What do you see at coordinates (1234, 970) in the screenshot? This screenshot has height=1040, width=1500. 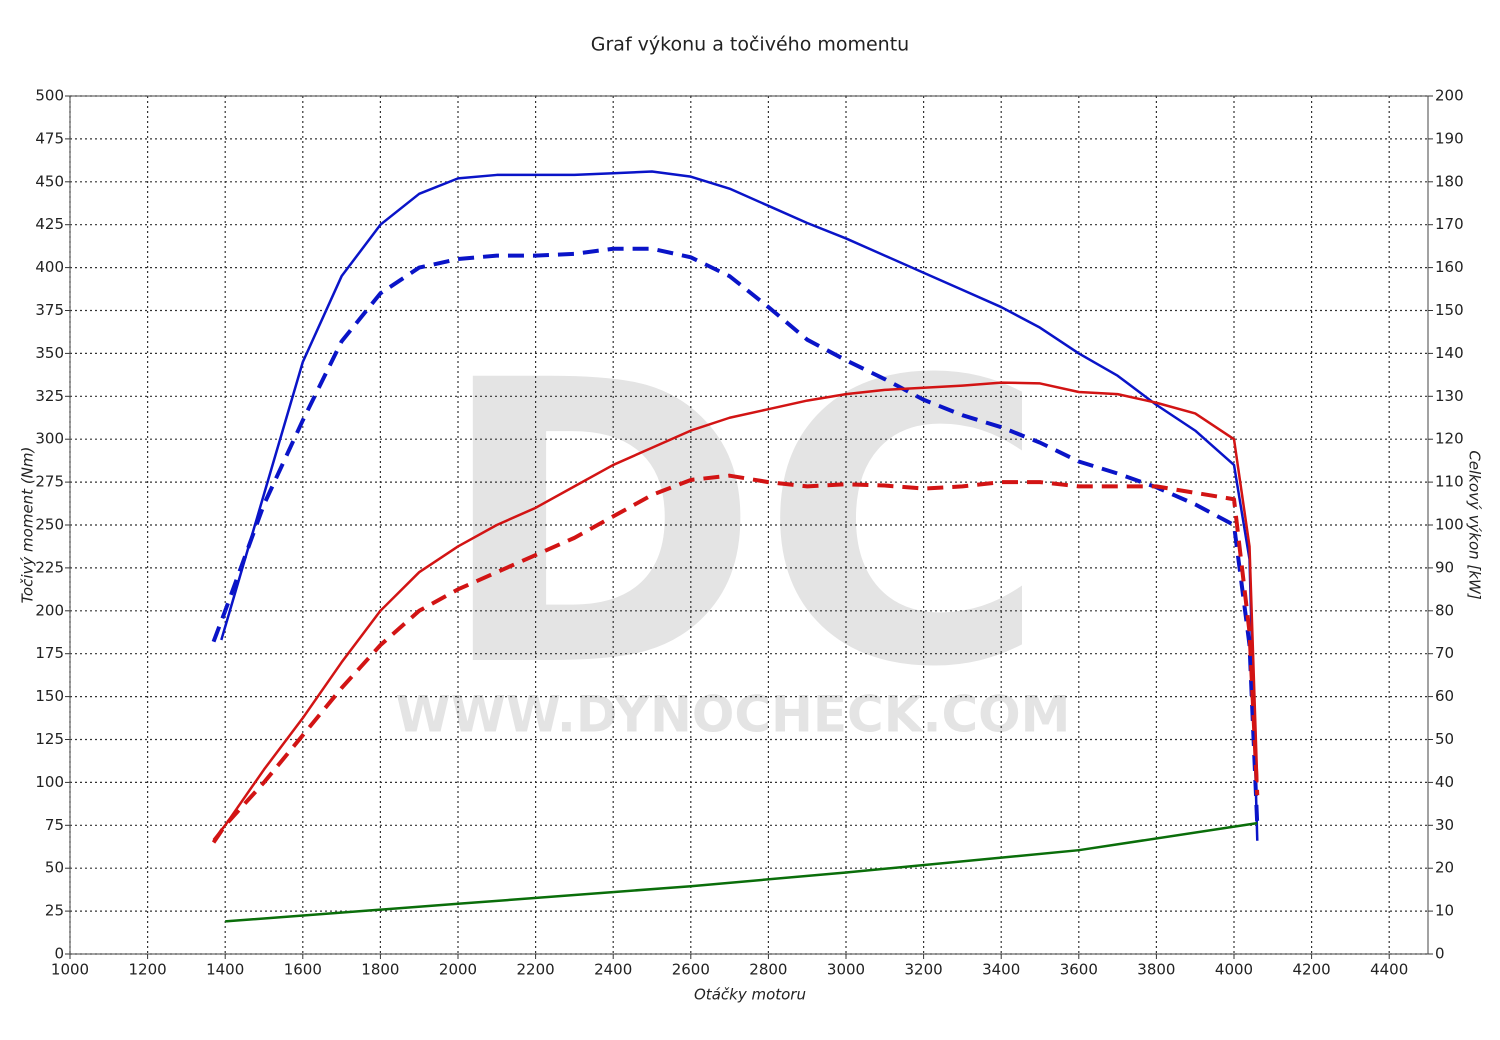 I see `x-tick-label: 4000` at bounding box center [1234, 970].